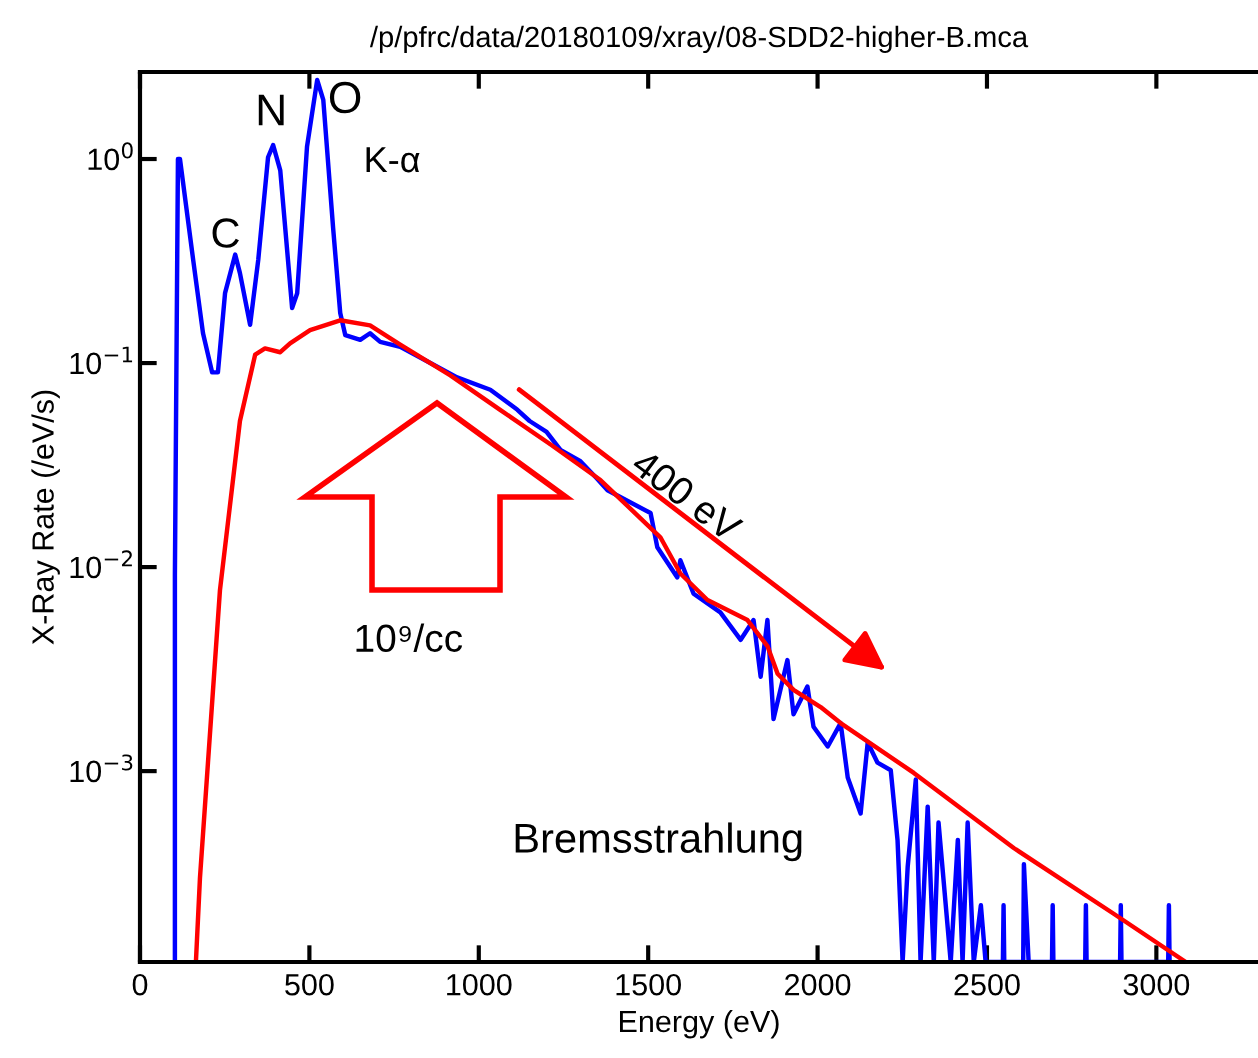 This screenshot has width=1258, height=1058. Describe the element at coordinates (393, 160) in the screenshot. I see `annotation: K-α` at that location.